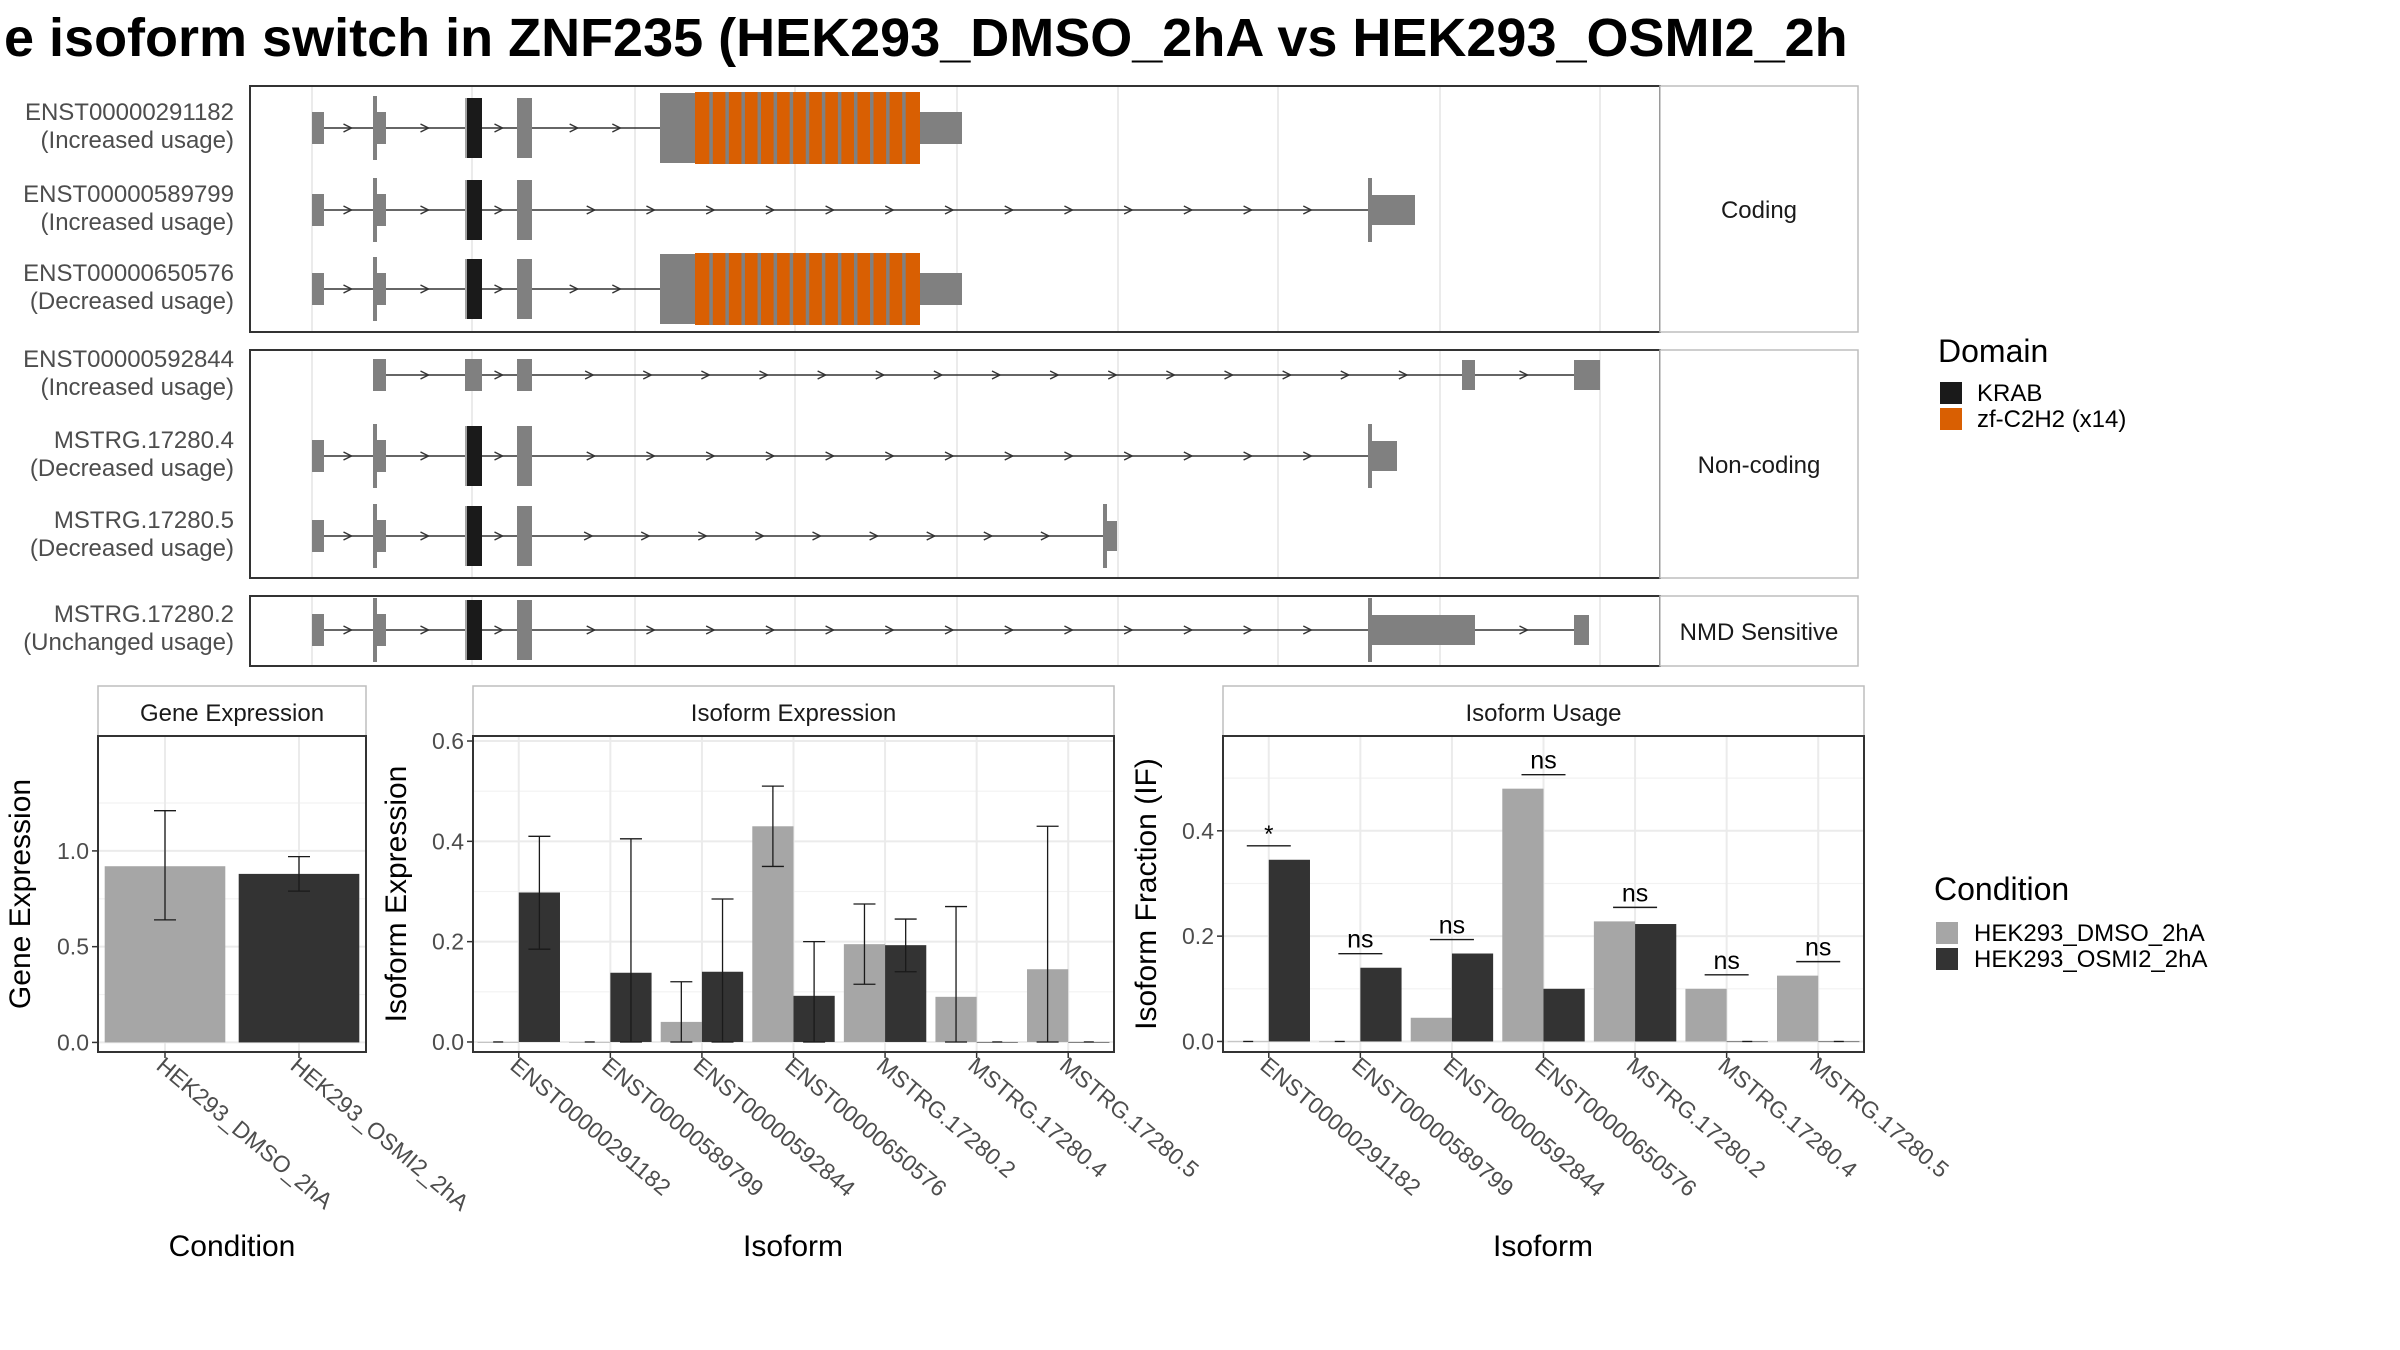 Image resolution: width=2400 pixels, height=1350 pixels. I want to click on chart-strip-label: Isoform Expression, so click(793, 713).